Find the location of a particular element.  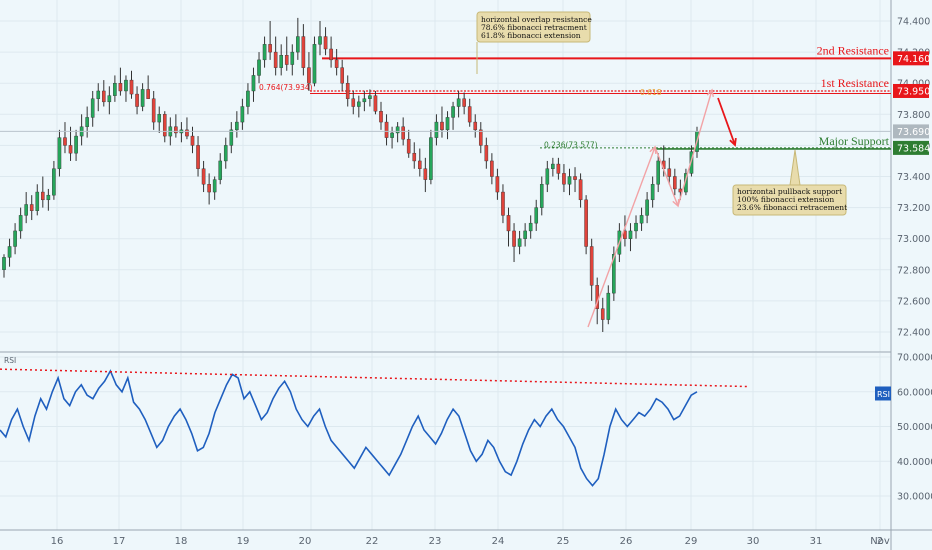

rsi-tick-label: 40.0000 is located at coordinates (914, 462).